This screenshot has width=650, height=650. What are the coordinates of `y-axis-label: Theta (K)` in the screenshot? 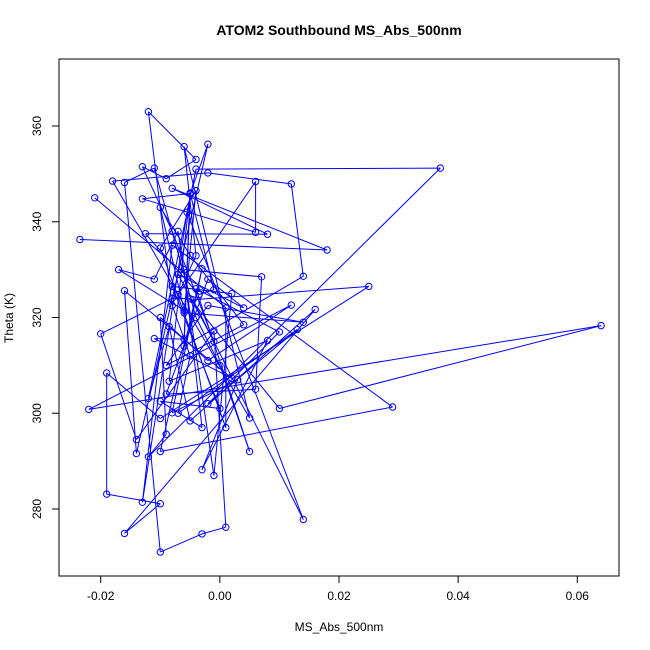 It's located at (9, 318).